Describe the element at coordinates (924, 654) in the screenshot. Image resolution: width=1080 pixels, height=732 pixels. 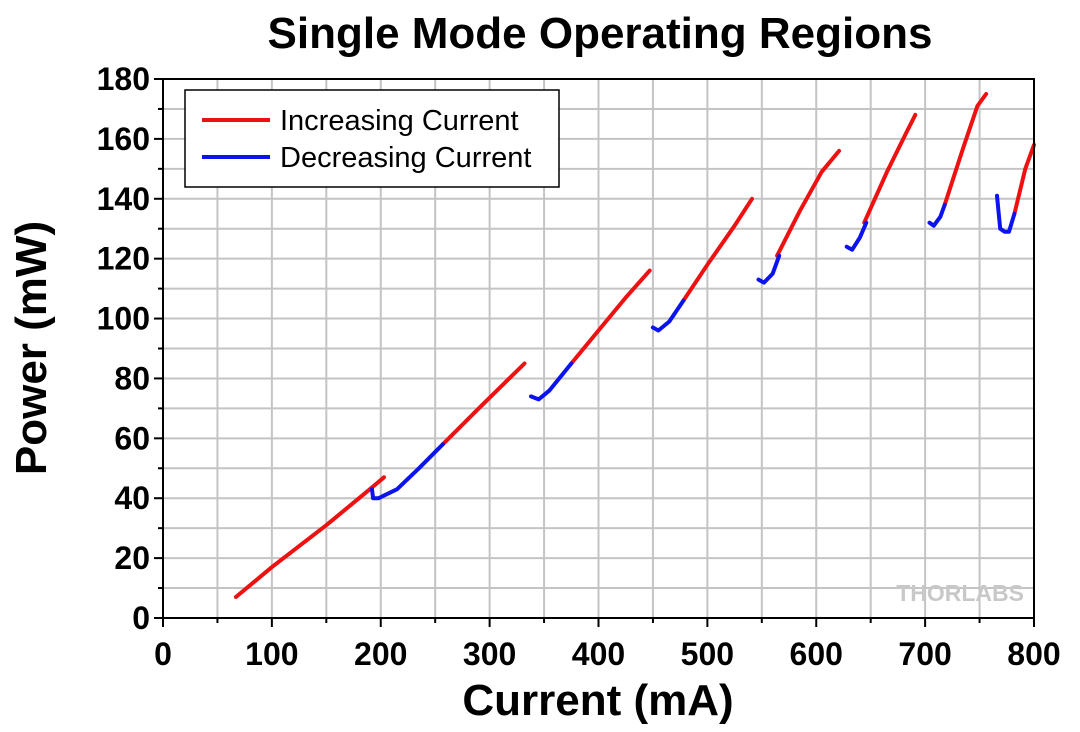
I see `x-tick-label: 700` at that location.